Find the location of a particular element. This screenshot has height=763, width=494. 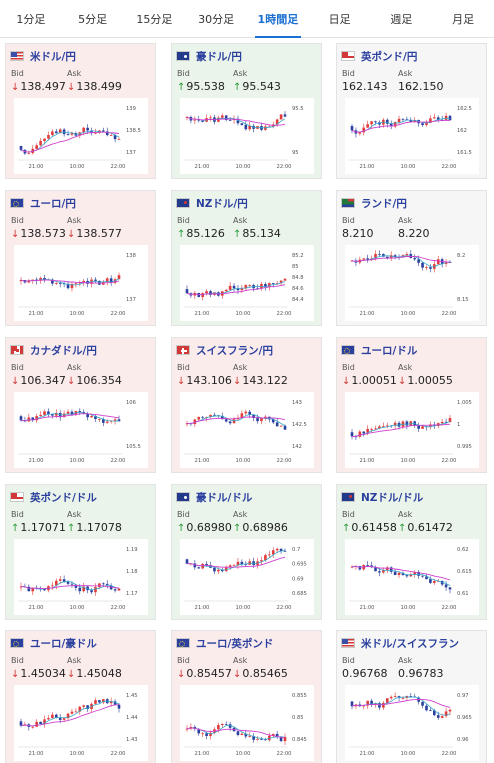

pair-name: NZドル/ドル is located at coordinates (392, 497).